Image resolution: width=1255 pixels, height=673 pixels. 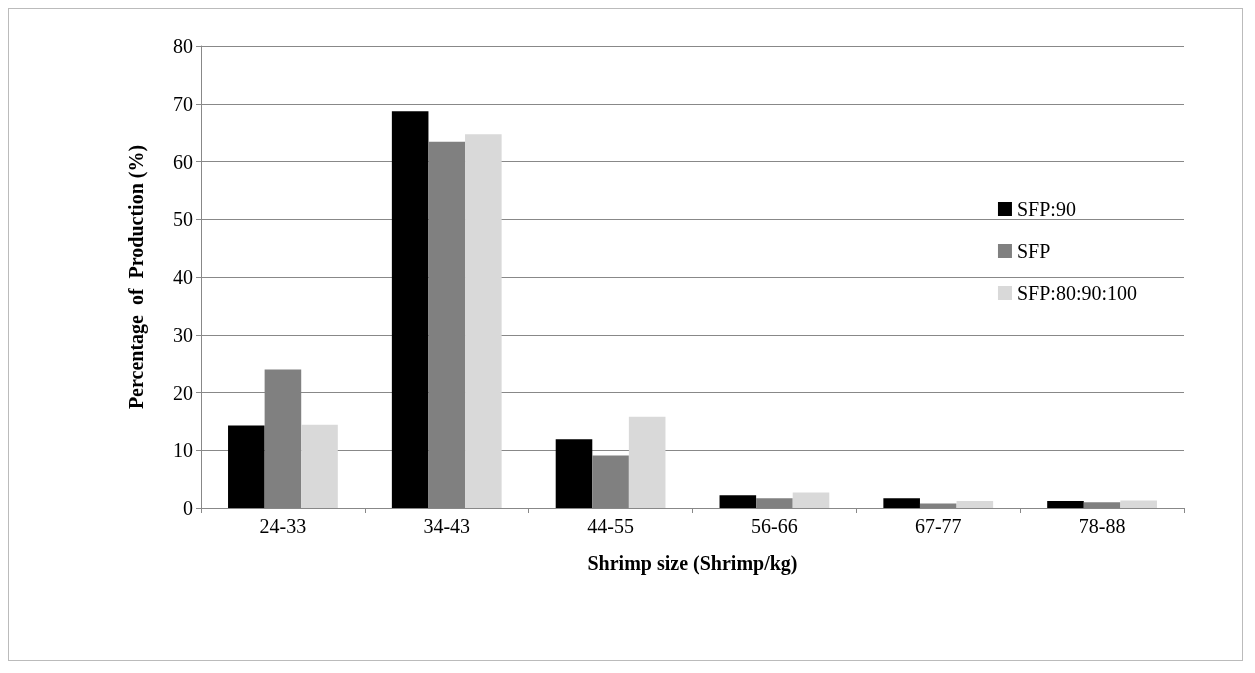 I want to click on y-tick-label: 60, so click(x=183, y=161).